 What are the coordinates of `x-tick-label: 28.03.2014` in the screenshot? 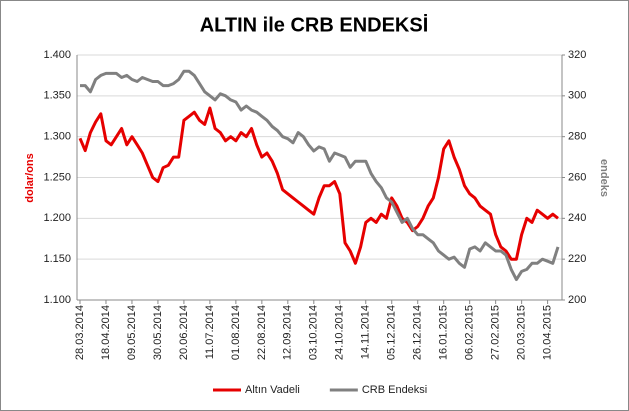 It's located at (80, 332).